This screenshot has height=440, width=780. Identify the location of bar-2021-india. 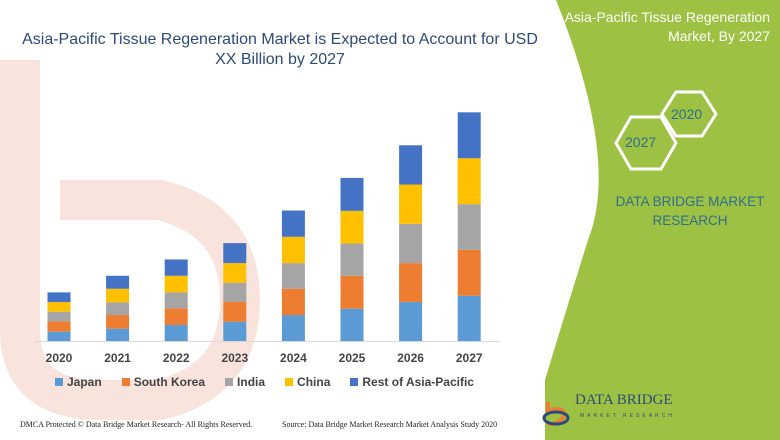
(118, 309).